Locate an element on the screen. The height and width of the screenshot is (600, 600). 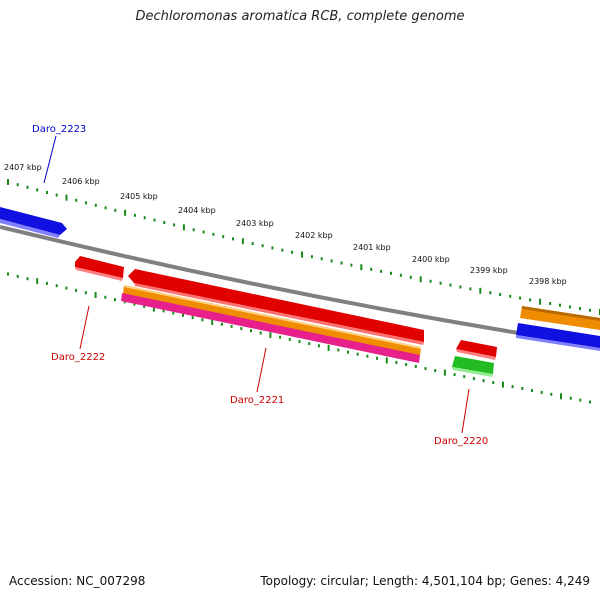
gene-label-daro-2220: Daro_2220 is located at coordinates (461, 441).